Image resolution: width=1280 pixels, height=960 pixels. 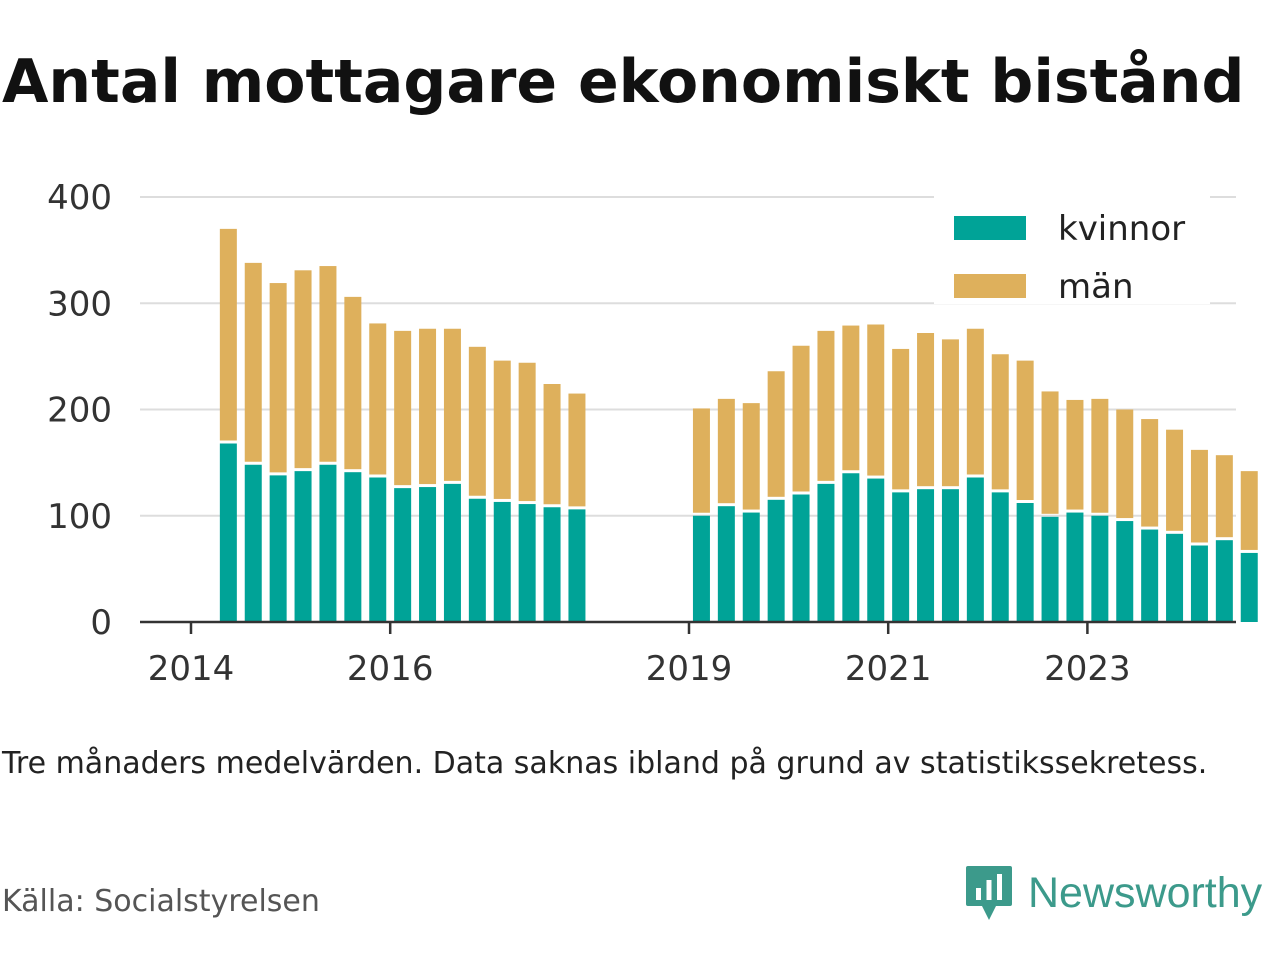 I want to click on y-tick-label: 400, so click(x=79, y=198).